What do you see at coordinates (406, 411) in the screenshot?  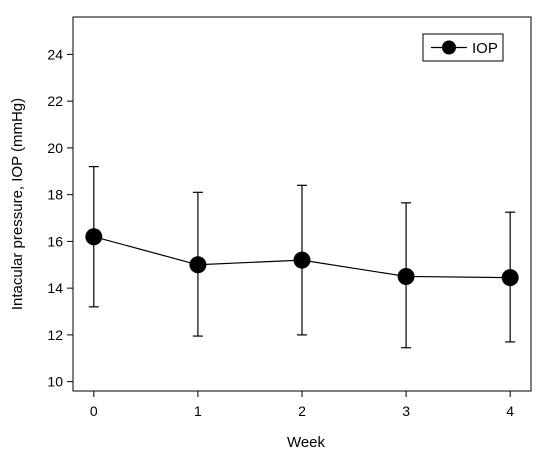 I see `x-tick-label: 3` at bounding box center [406, 411].